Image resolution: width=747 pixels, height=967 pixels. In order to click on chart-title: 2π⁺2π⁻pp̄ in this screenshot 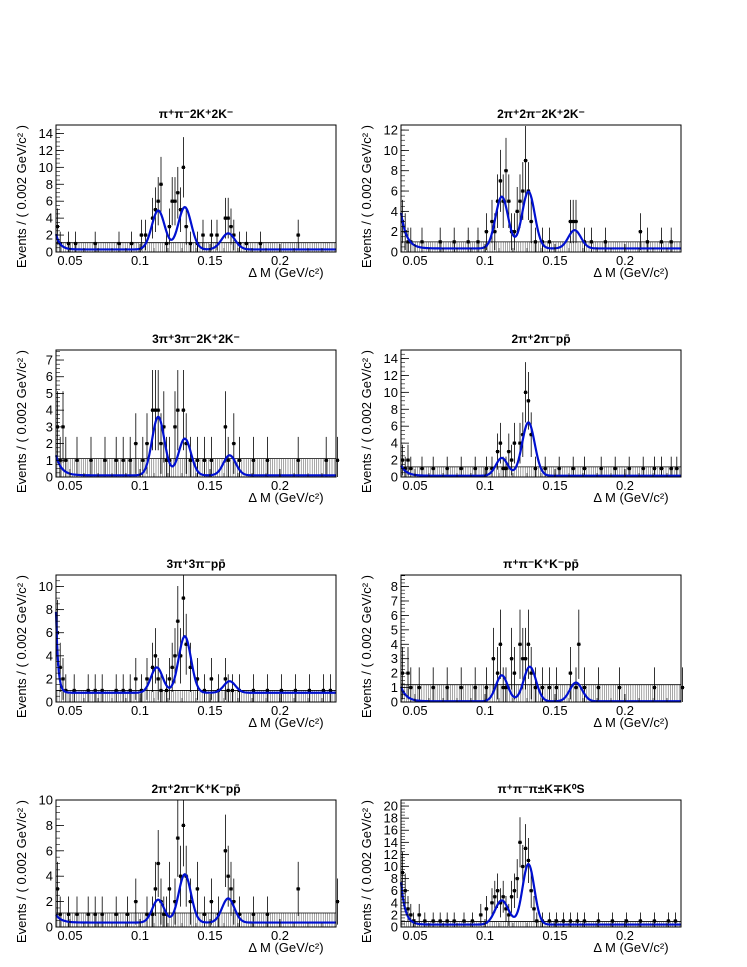, I will do `click(540, 339)`.